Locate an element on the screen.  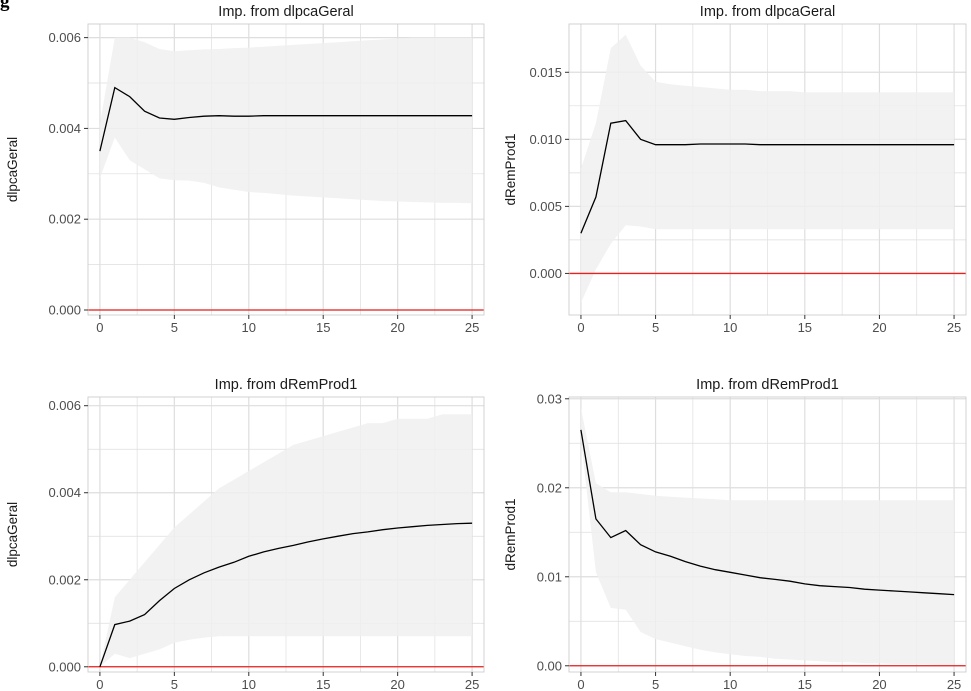
y-tick-label: 0.00 is located at coordinates (549, 665).